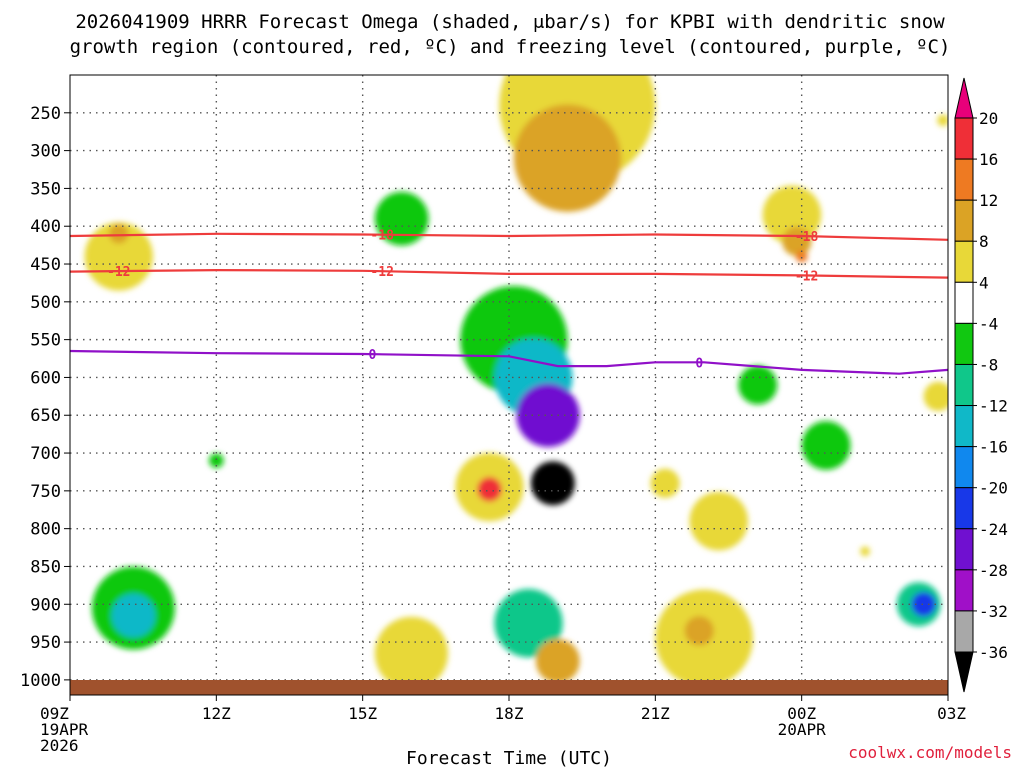 The width and height of the screenshot is (1024, 773). What do you see at coordinates (993, 611) in the screenshot?
I see `colorbar-label-12: -32` at bounding box center [993, 611].